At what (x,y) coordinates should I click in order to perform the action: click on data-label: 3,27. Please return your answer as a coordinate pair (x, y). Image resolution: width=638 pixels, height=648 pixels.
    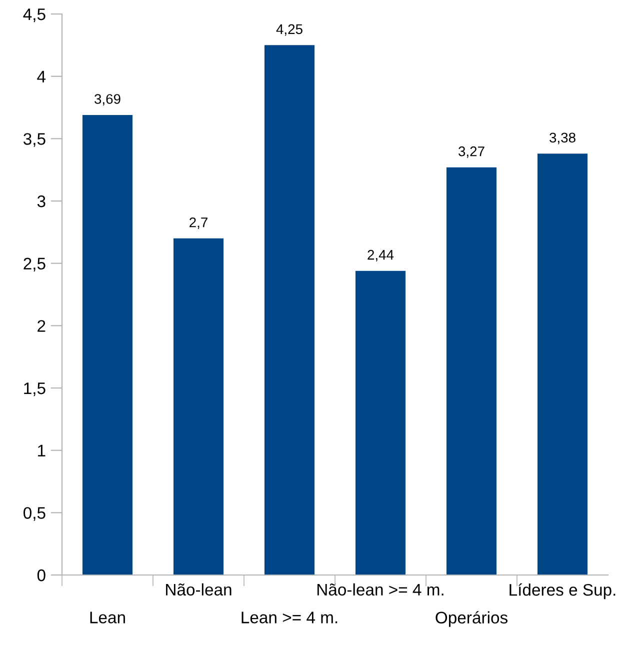
    Looking at the image, I should click on (471, 152).